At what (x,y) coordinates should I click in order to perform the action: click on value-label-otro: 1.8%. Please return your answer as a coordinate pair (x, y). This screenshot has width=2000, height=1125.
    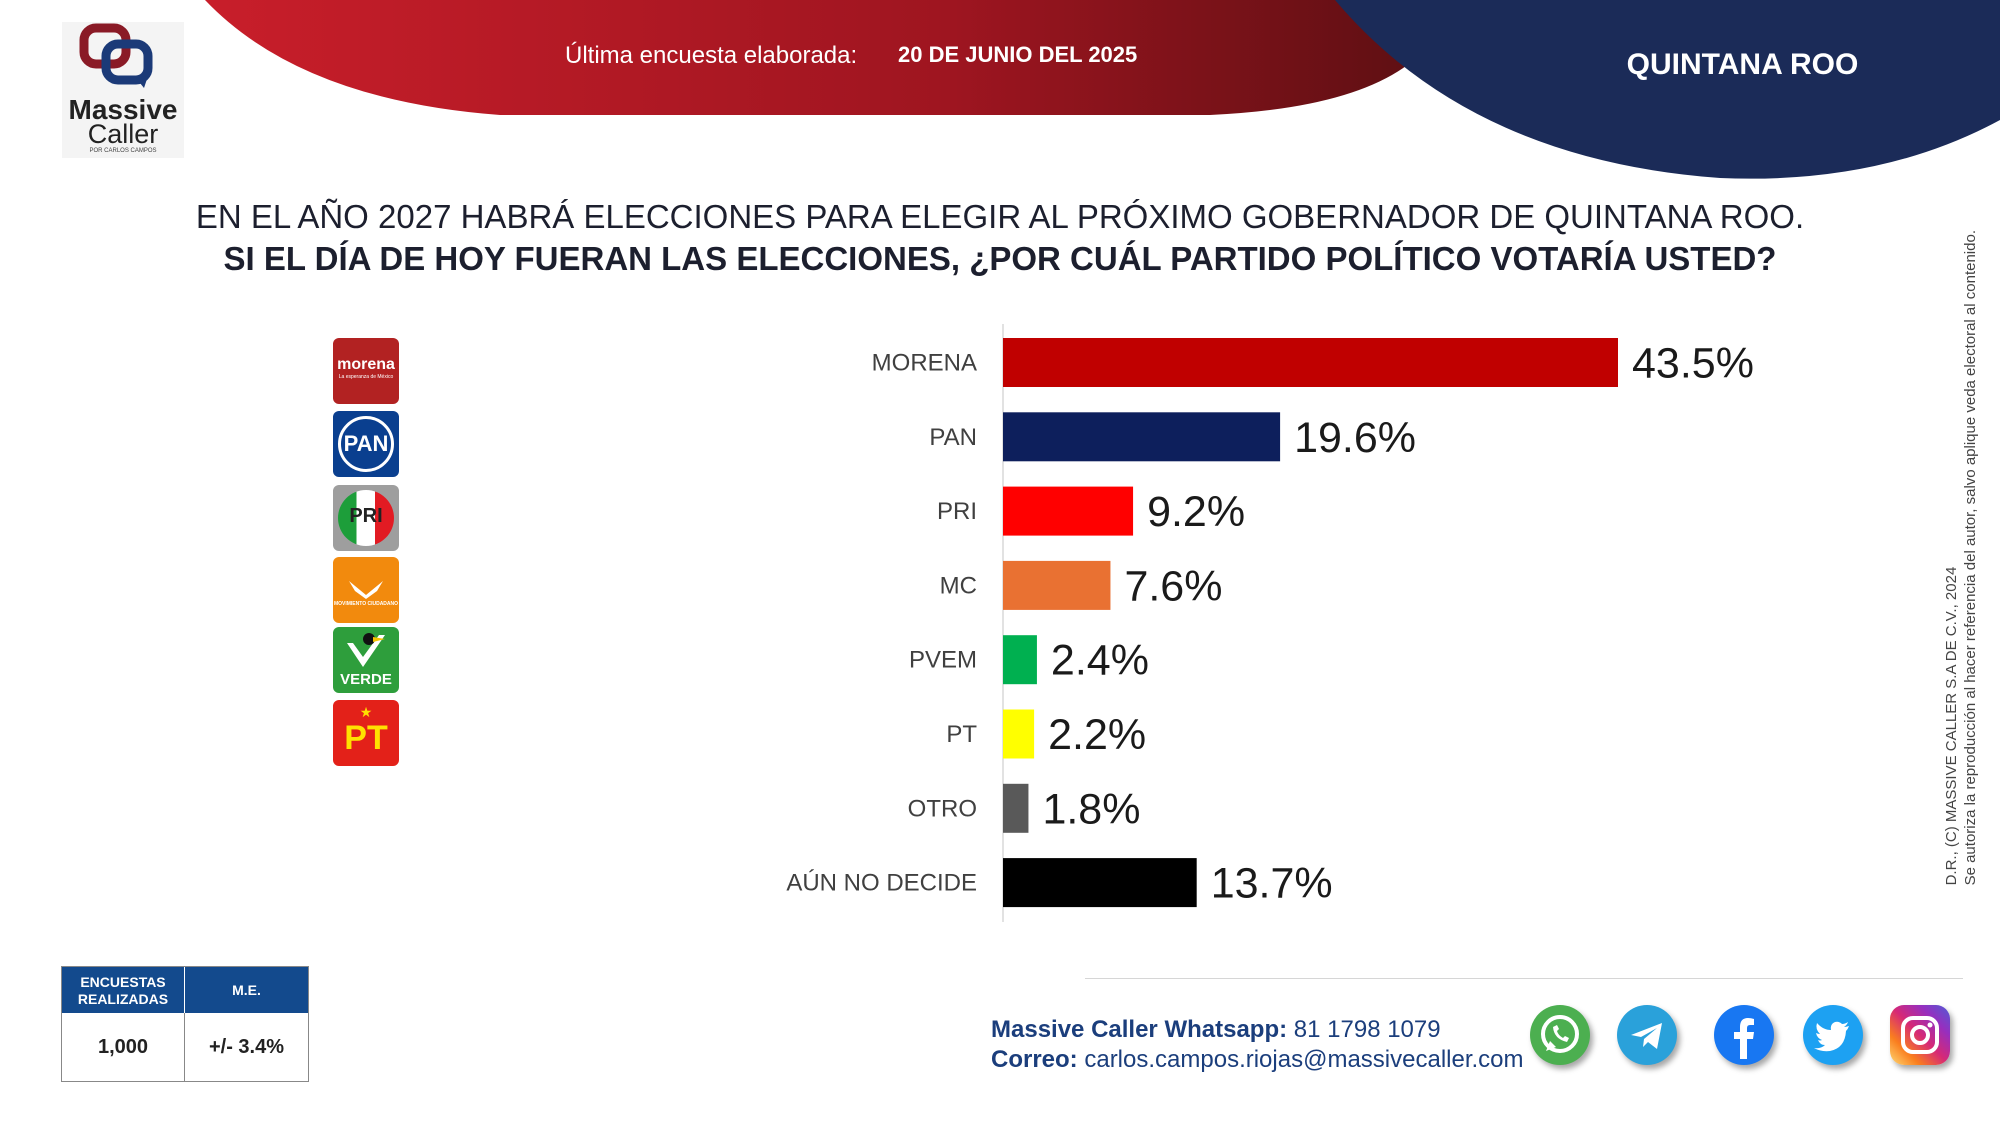
    Looking at the image, I should click on (1091, 809).